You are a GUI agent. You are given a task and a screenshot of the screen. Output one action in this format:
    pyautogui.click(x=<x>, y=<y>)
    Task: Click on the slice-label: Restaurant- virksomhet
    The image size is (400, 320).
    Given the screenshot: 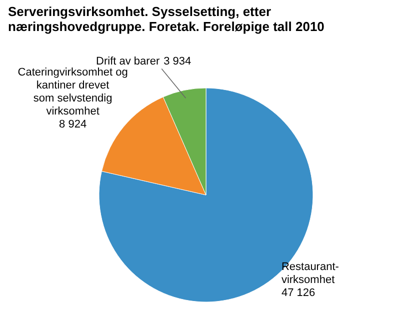 What is the action you would take?
    pyautogui.click(x=310, y=273)
    